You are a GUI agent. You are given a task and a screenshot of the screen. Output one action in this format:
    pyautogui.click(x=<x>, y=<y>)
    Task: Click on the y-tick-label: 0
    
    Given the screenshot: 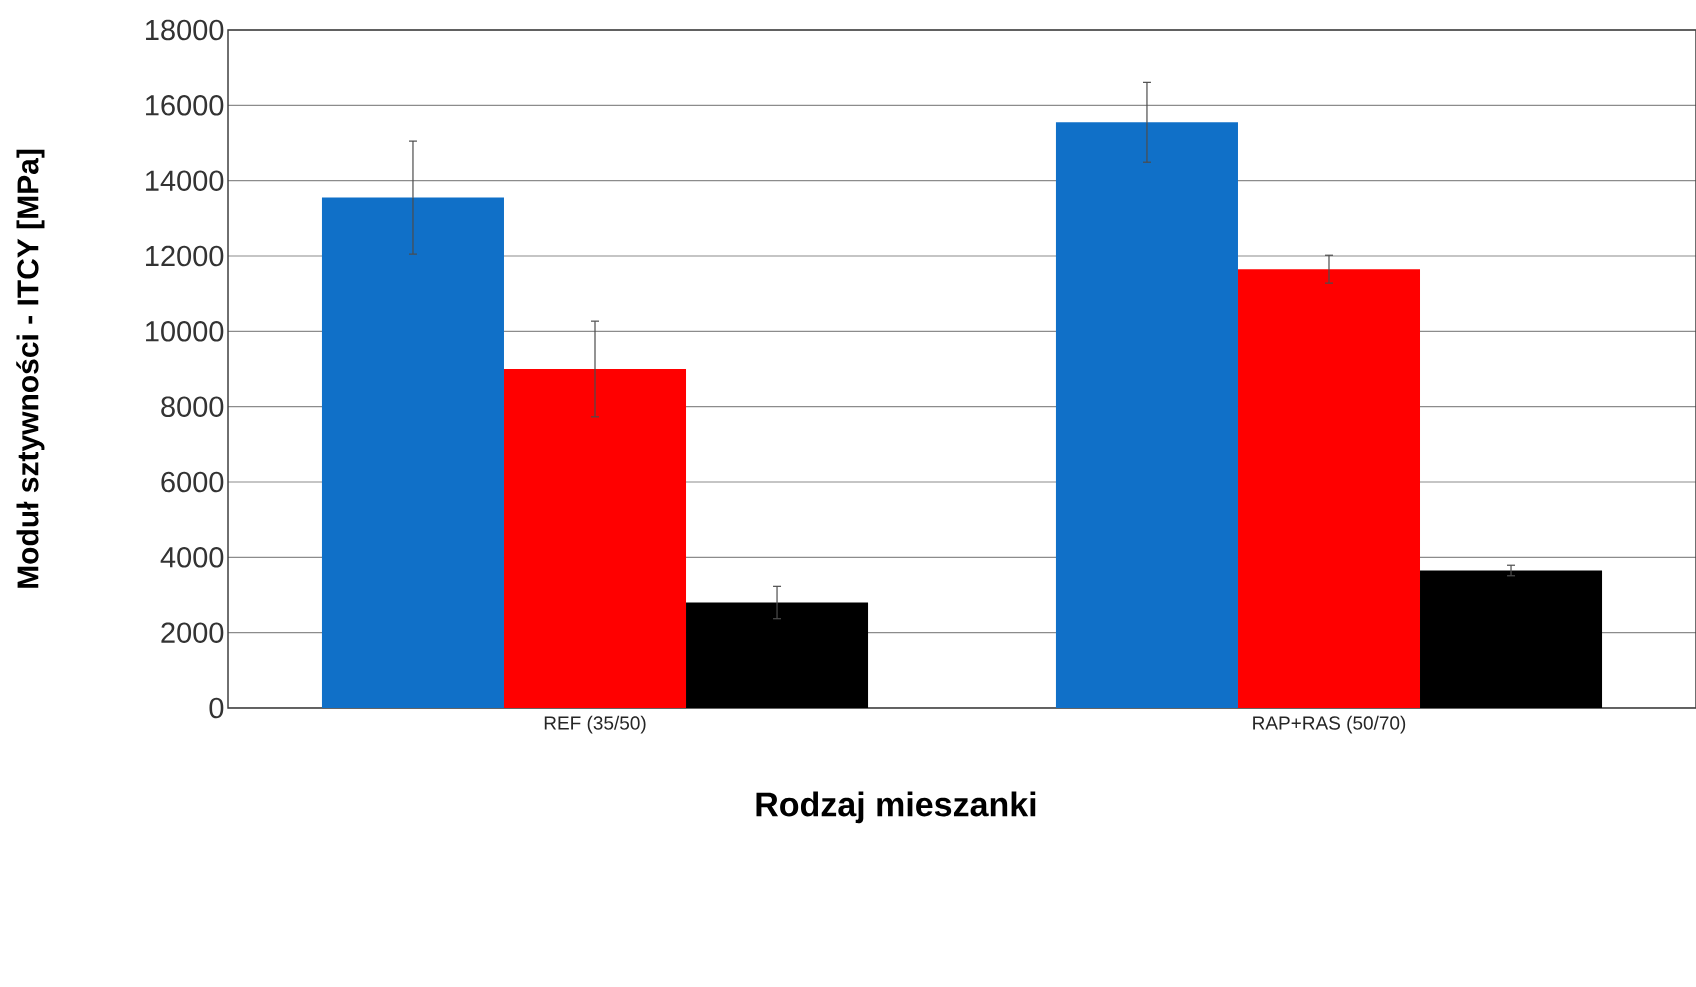 What is the action you would take?
    pyautogui.click(x=216, y=708)
    